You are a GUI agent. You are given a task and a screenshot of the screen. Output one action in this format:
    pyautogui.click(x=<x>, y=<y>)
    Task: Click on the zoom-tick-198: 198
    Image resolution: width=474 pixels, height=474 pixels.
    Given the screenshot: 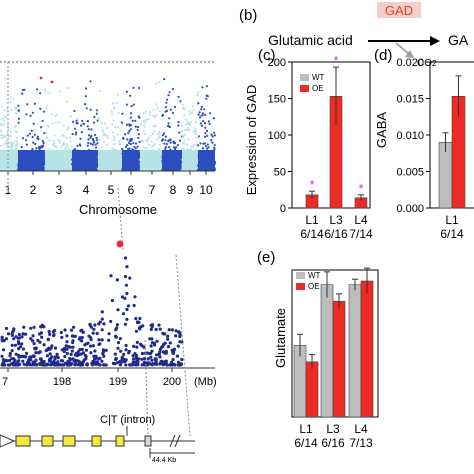 What is the action you would take?
    pyautogui.click(x=62, y=382)
    